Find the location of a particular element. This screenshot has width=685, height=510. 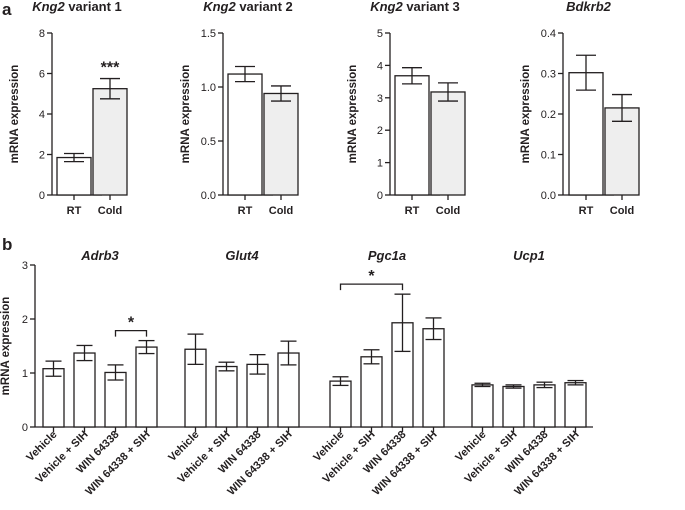

chart-title: Kng2 variant 1 is located at coordinates (77, 7).